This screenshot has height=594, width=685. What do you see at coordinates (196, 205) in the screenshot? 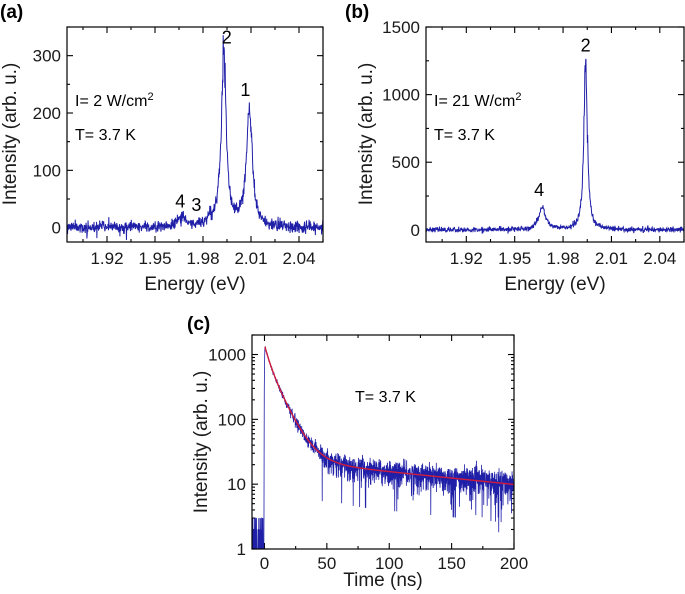
I see `peak-label-3: 3` at bounding box center [196, 205].